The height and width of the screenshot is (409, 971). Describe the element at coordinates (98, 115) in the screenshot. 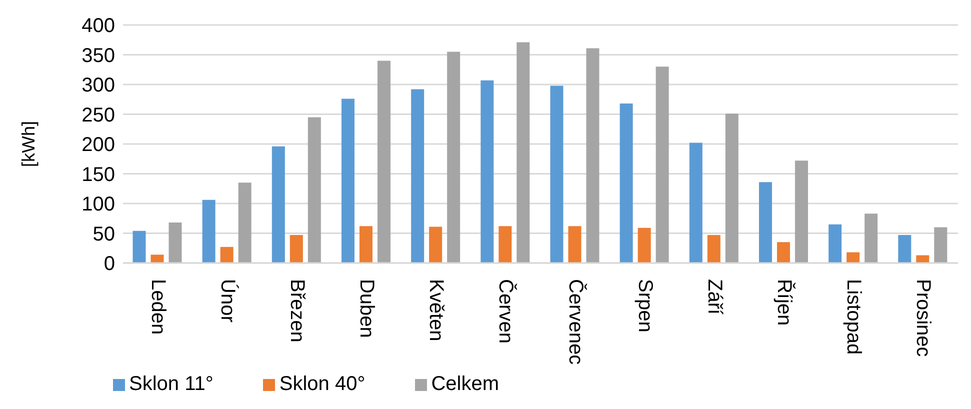

I see `y-tick-label: 250` at that location.